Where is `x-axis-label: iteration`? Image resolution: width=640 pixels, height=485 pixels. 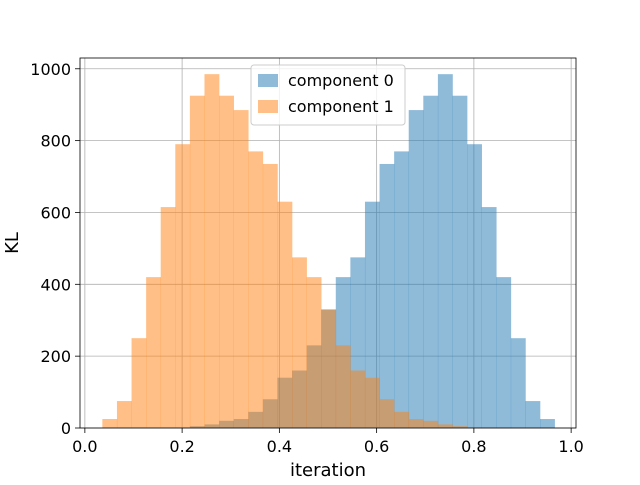 x-axis-label: iteration is located at coordinates (328, 470).